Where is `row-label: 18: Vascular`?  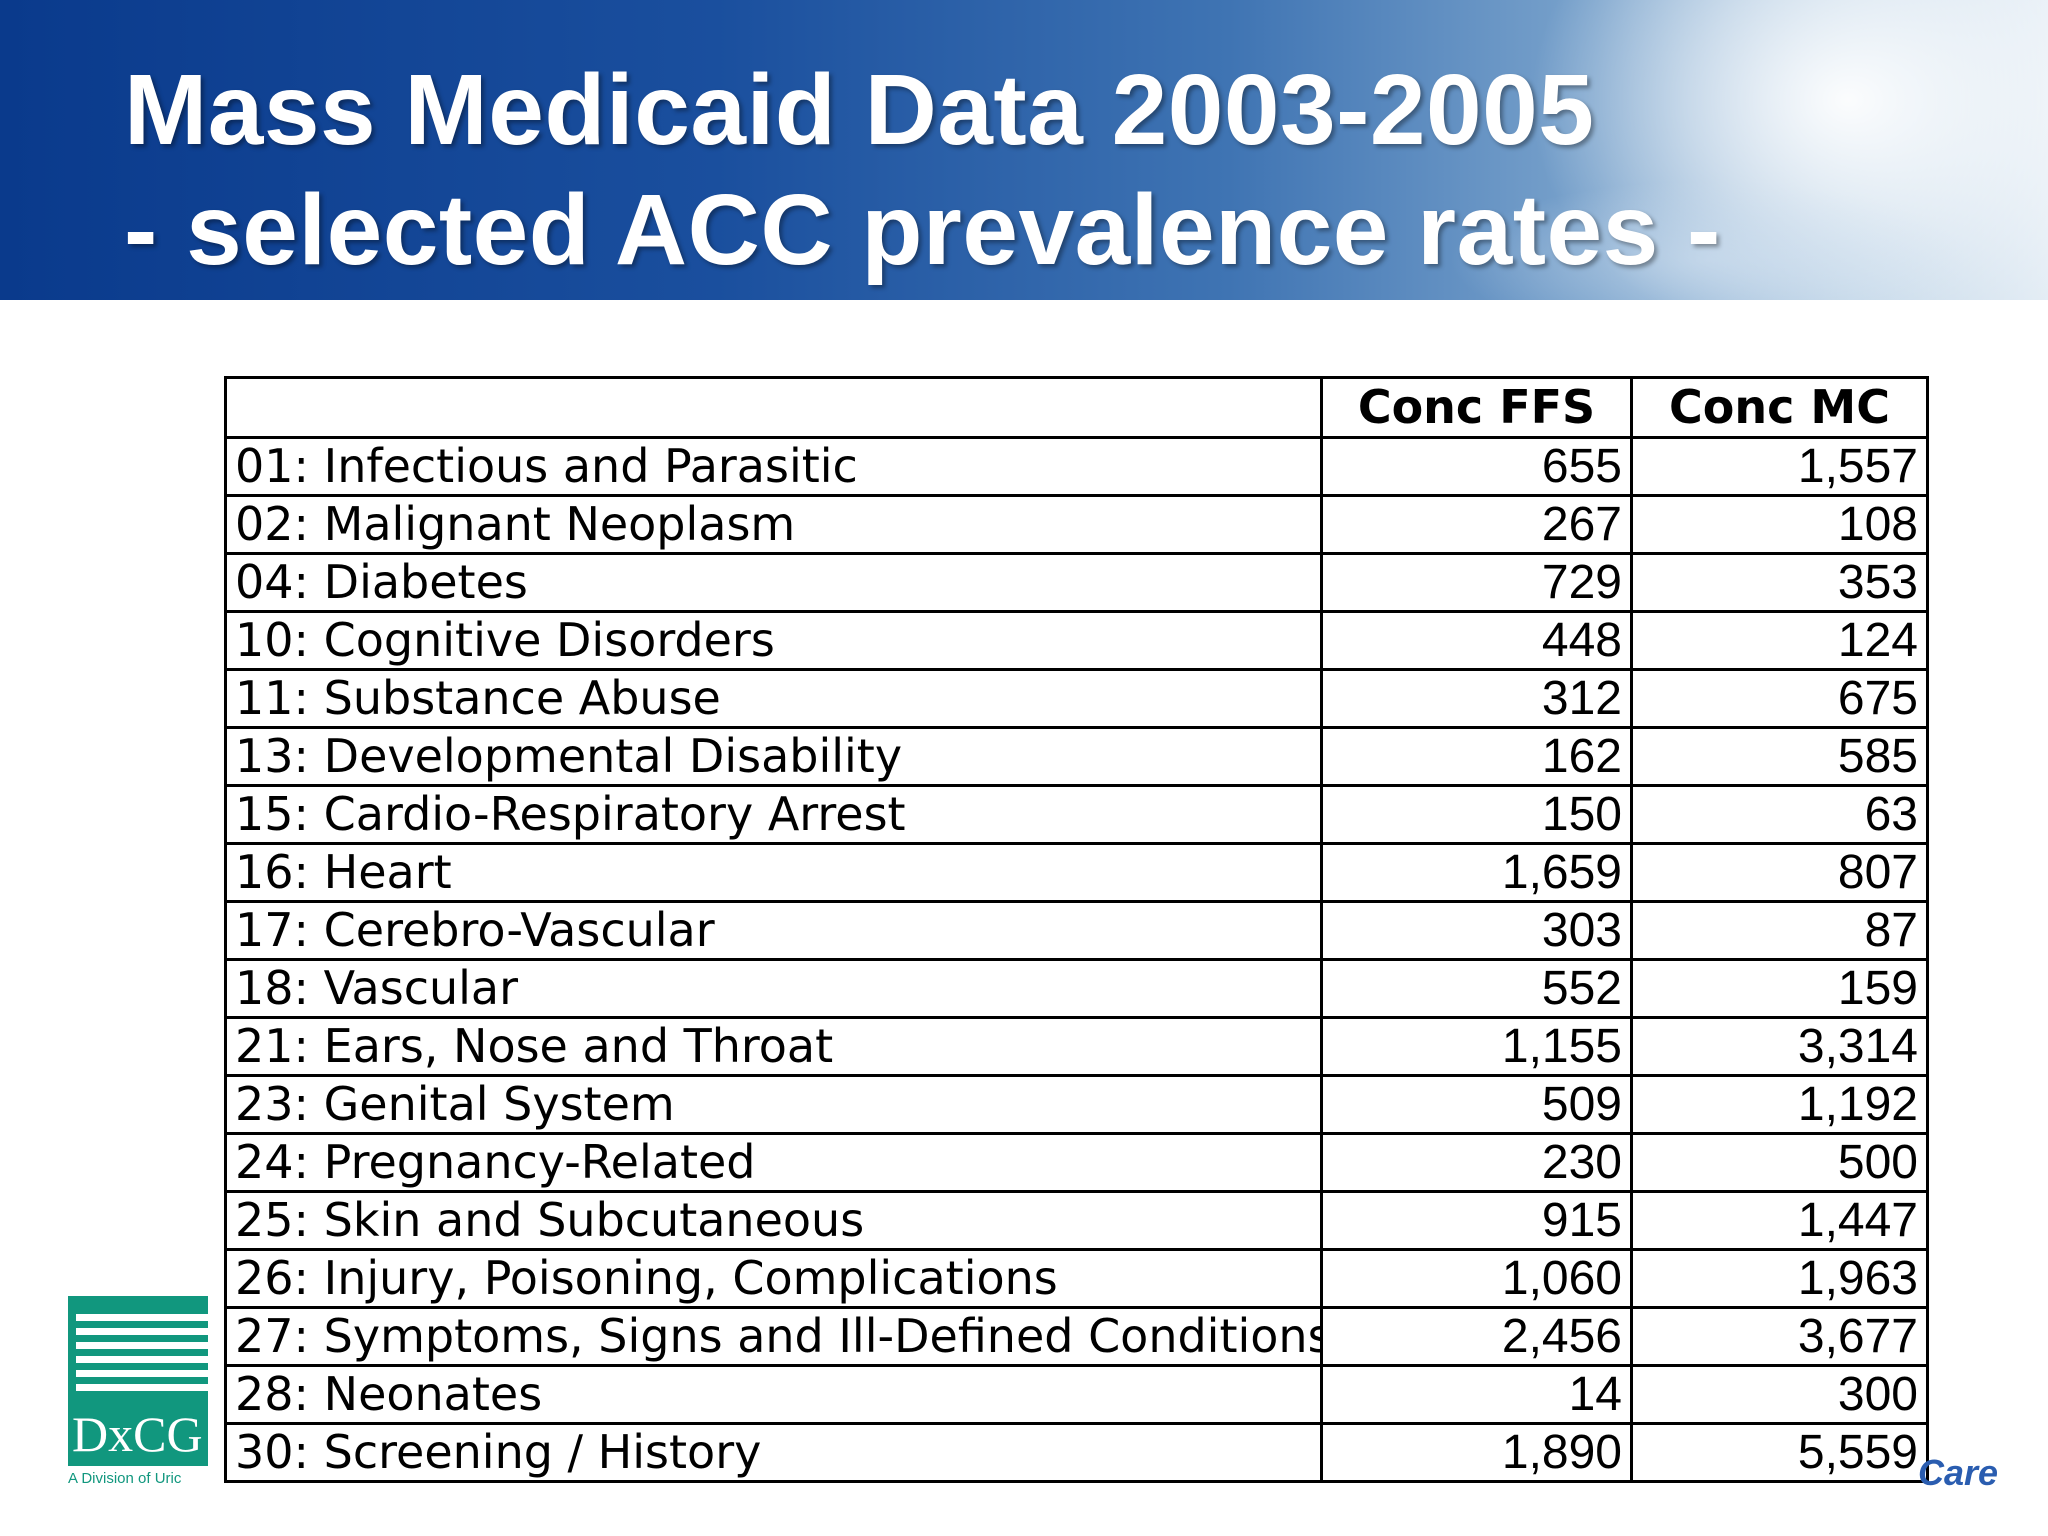 row-label: 18: Vascular is located at coordinates (773, 988).